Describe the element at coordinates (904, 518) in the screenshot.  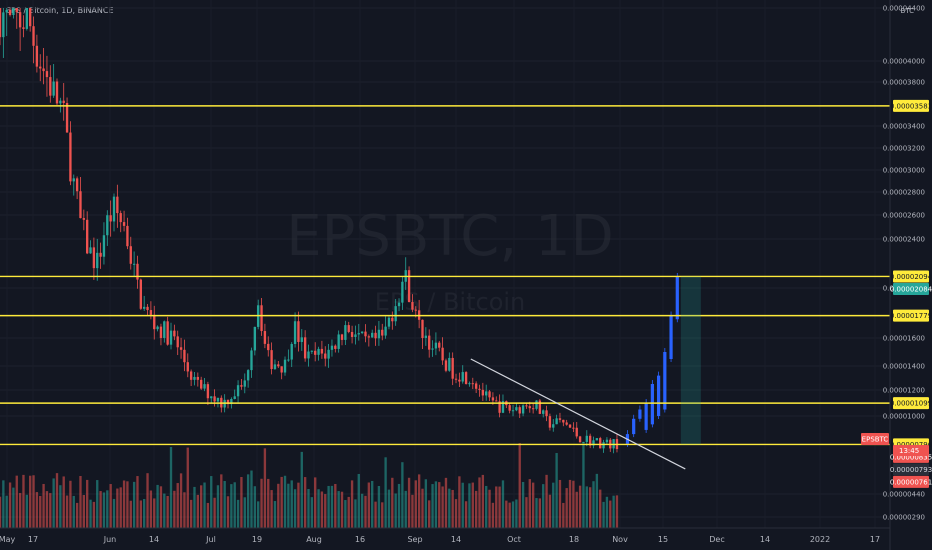
I see `price-tick-label: 0.00000290` at that location.